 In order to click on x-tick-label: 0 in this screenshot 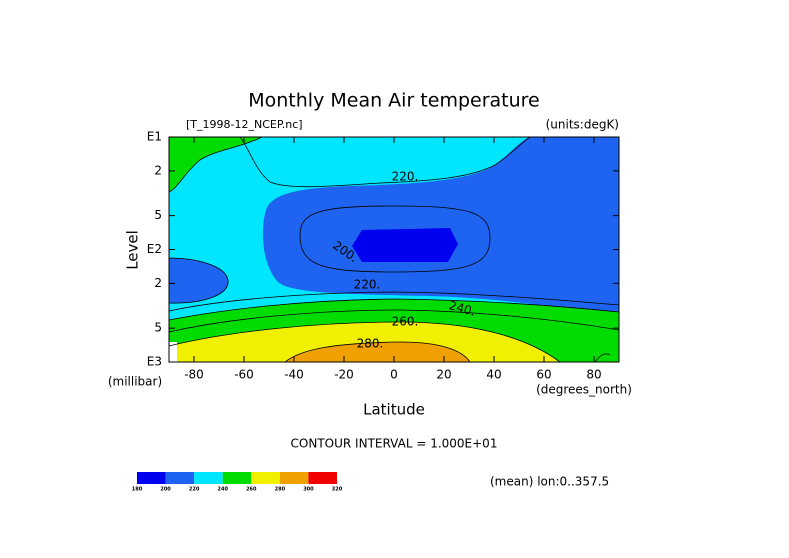, I will do `click(394, 375)`.